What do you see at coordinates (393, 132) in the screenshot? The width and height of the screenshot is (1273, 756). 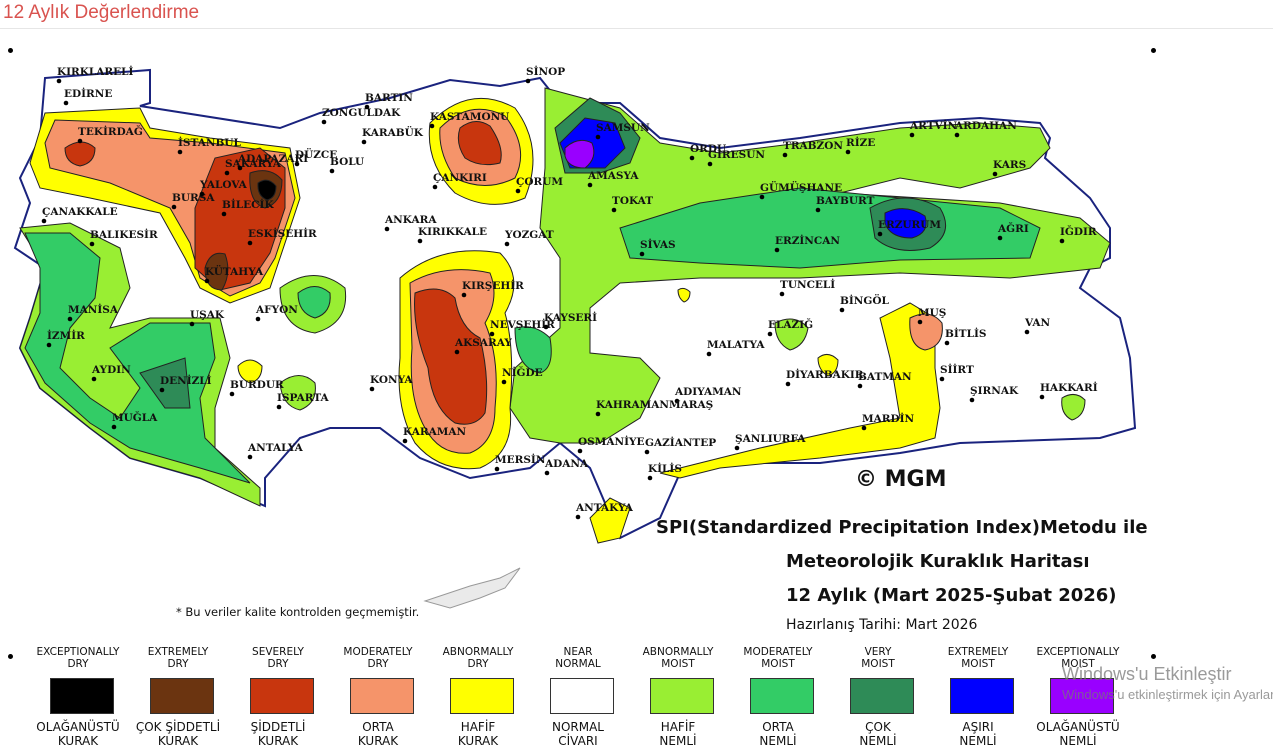 I see `city-label: KARABÜK` at bounding box center [393, 132].